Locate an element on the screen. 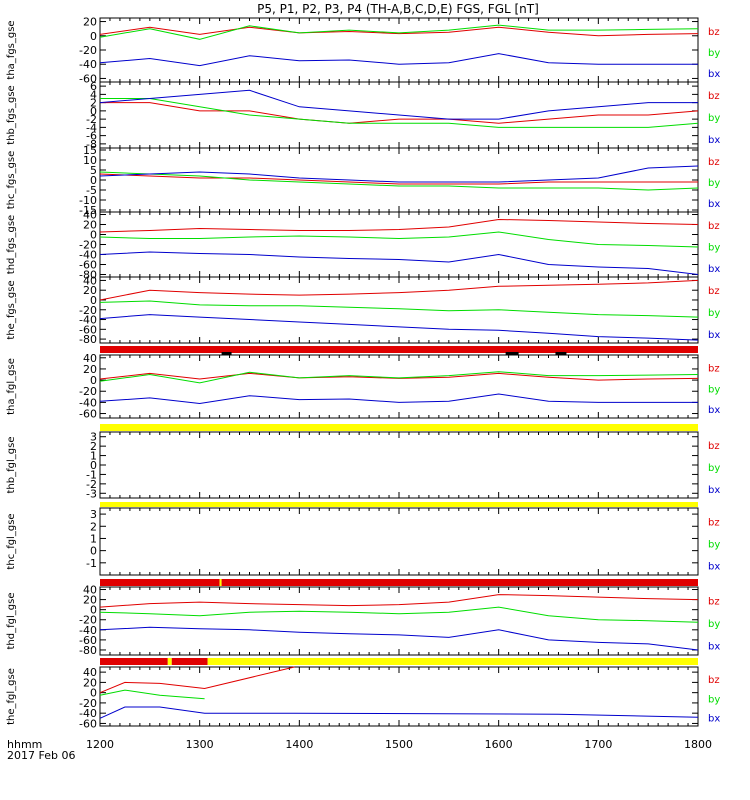 The image size is (750, 800). y-tick-label: -2 is located at coordinates (91, 119).